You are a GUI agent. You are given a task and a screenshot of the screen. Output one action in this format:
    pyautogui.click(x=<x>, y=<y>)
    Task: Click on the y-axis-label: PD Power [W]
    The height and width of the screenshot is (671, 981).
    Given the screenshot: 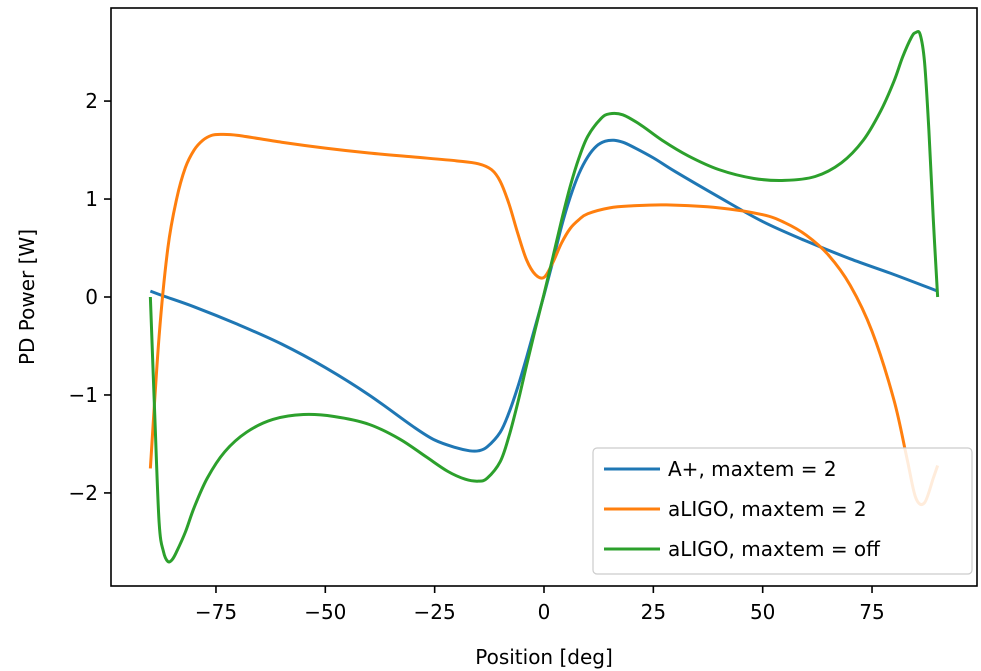 What is the action you would take?
    pyautogui.click(x=27, y=297)
    